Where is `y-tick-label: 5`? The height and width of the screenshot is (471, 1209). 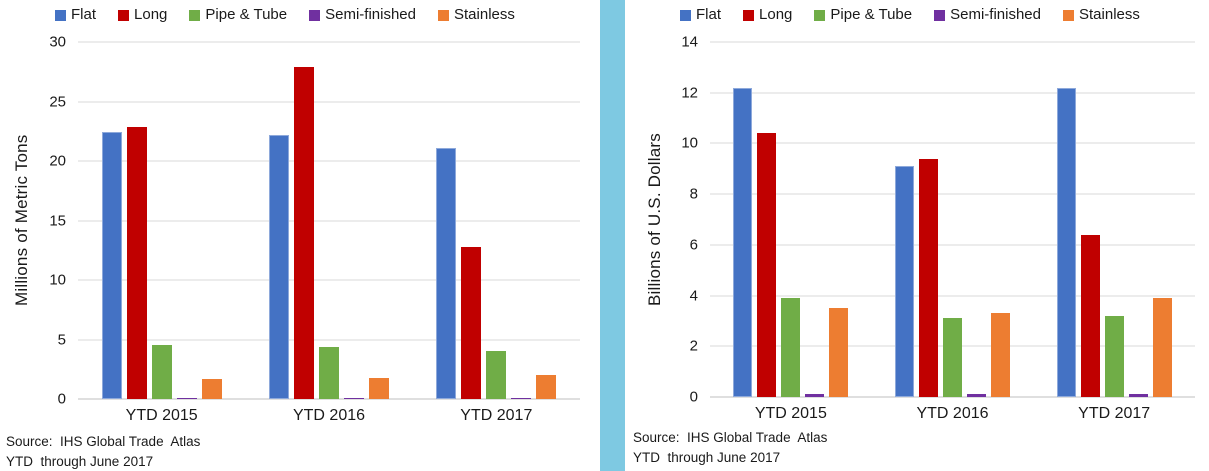
y-tick-label: 5 is located at coordinates (61, 339).